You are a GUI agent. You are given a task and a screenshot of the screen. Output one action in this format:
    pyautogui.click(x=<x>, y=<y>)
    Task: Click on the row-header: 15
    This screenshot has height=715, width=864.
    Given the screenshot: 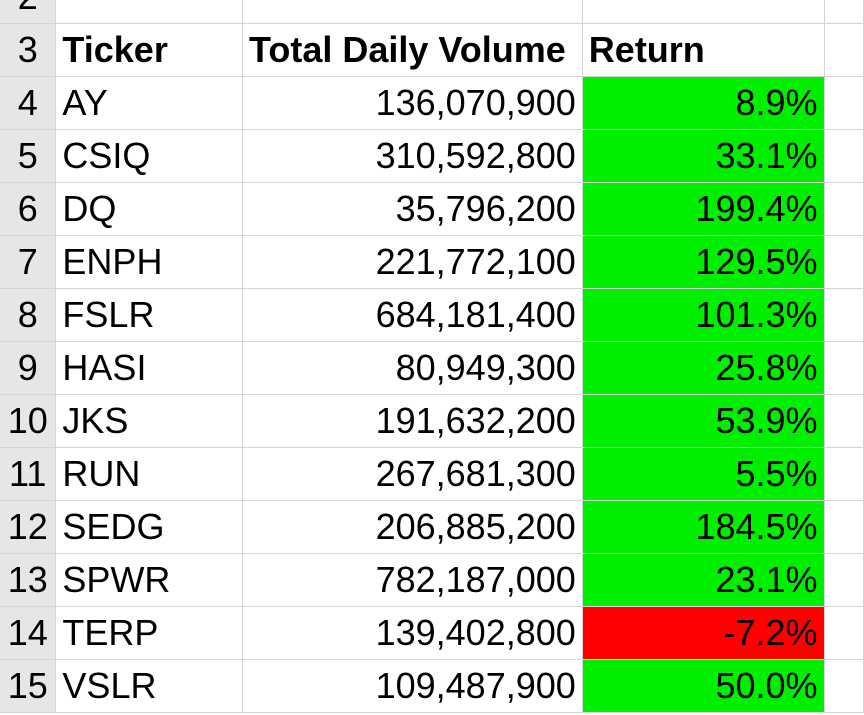 What is the action you would take?
    pyautogui.click(x=28, y=686)
    